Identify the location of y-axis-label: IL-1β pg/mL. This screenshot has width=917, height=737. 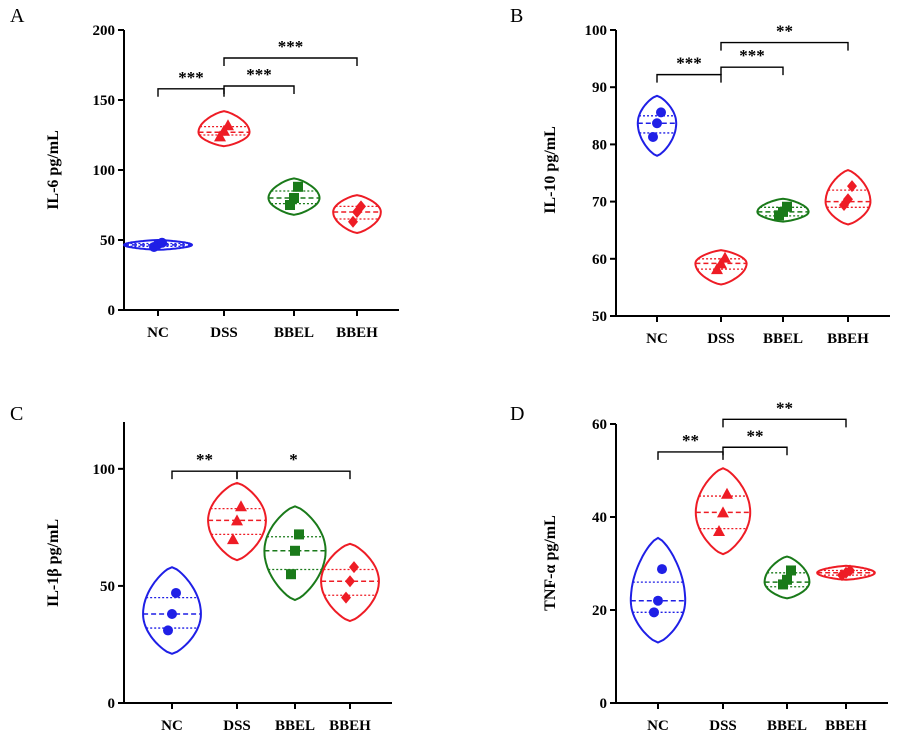
(53, 563).